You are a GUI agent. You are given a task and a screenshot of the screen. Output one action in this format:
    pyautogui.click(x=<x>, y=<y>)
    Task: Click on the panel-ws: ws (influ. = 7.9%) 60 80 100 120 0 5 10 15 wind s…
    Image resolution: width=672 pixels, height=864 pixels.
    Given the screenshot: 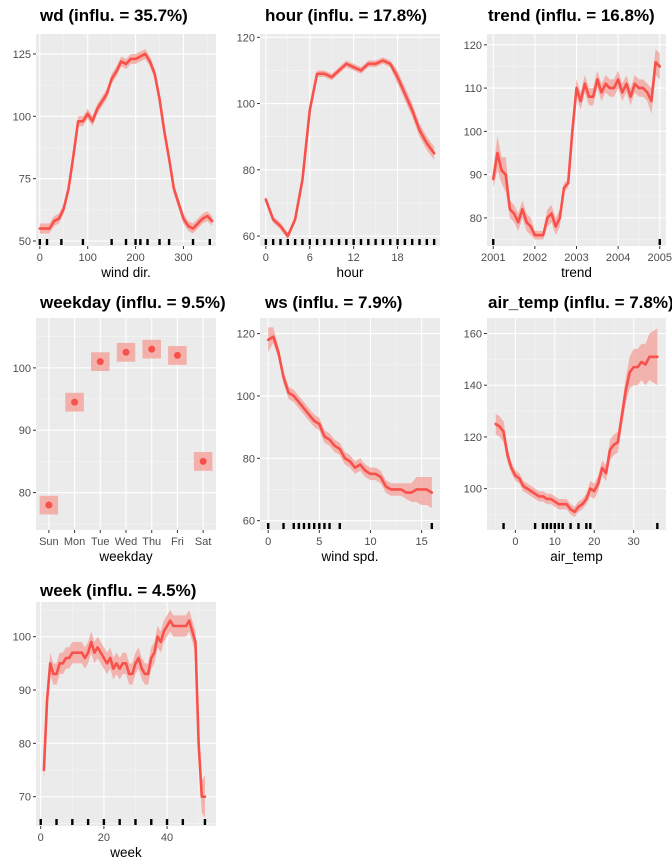 What is the action you would take?
    pyautogui.click(x=338, y=428)
    